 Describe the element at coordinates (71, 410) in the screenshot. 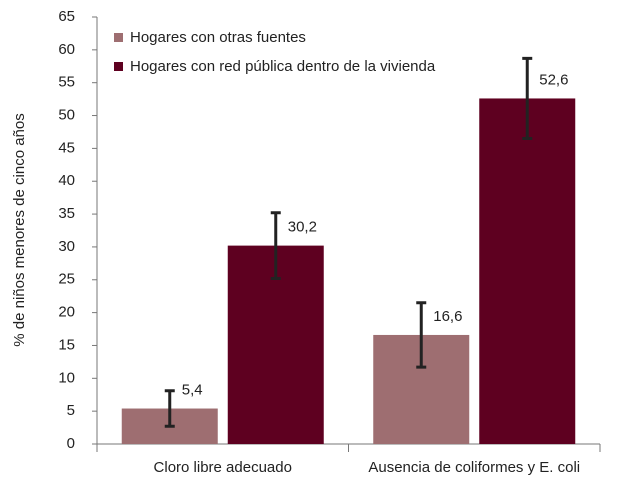

I see `y-tick-label: 5` at that location.